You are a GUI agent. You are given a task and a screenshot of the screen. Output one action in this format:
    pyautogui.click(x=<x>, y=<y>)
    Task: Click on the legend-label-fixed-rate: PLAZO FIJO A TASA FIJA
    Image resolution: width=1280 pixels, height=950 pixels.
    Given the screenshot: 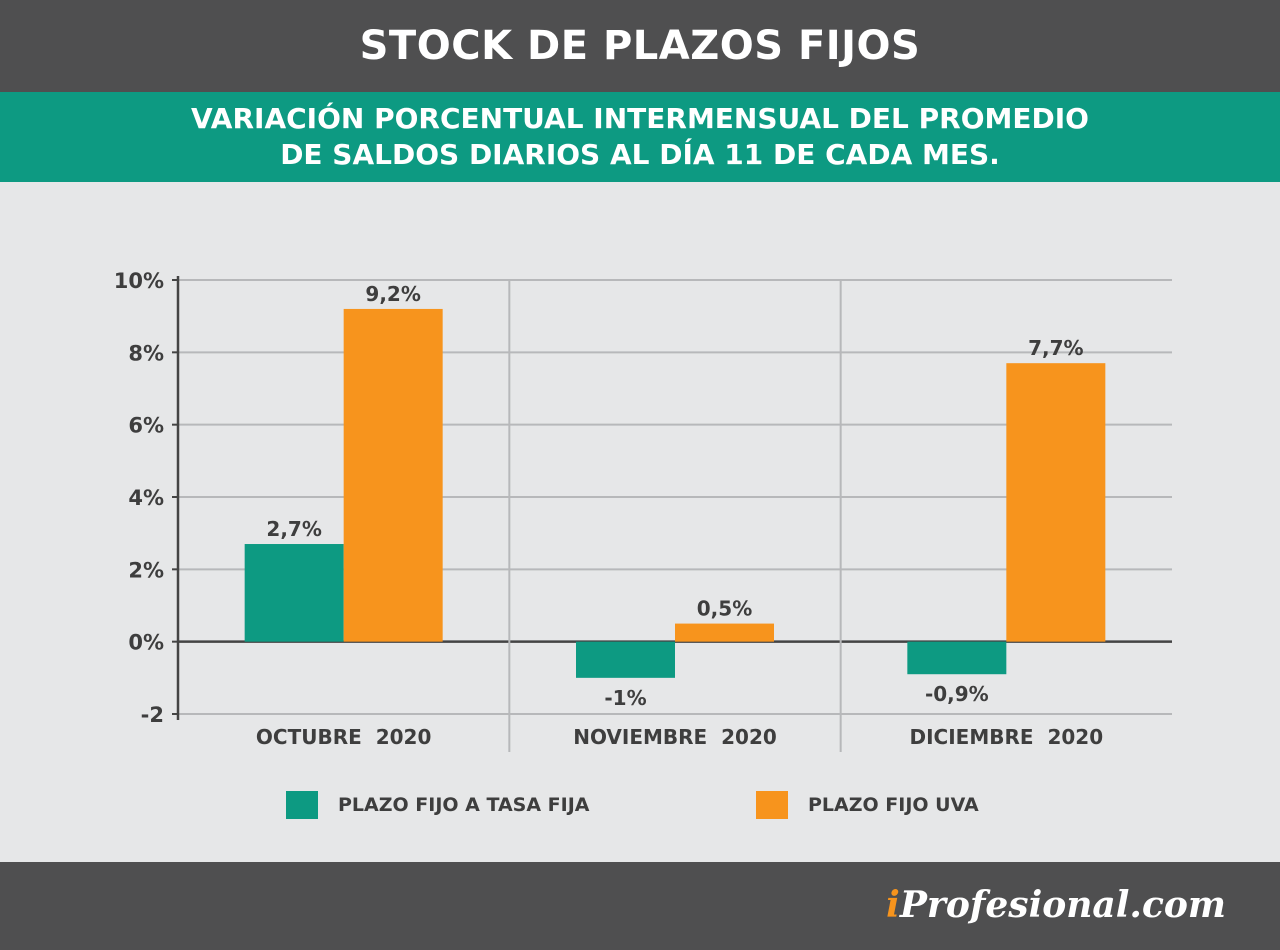 What is the action you would take?
    pyautogui.click(x=464, y=805)
    